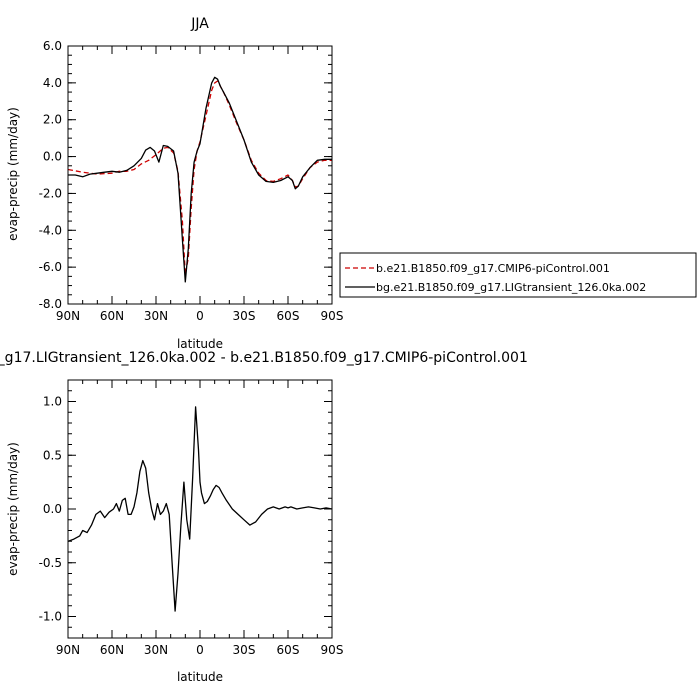 The image size is (700, 700). What do you see at coordinates (50, 563) in the screenshot?
I see `y-tick-label: -0.5` at bounding box center [50, 563].